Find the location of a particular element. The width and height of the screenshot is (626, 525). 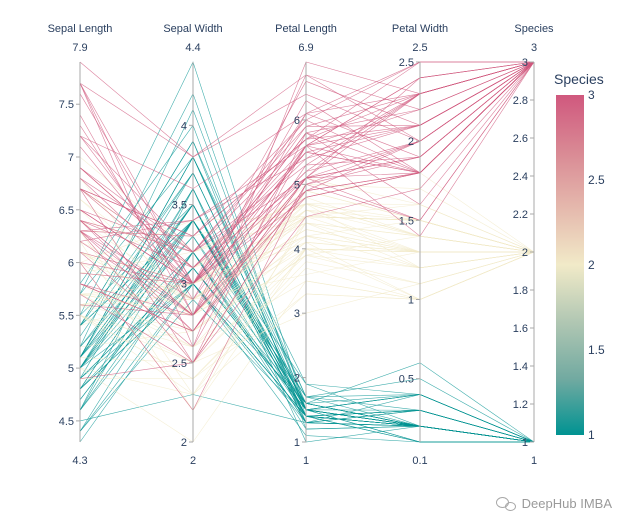

axis-tick-label: 4.5 is located at coordinates (66, 422).